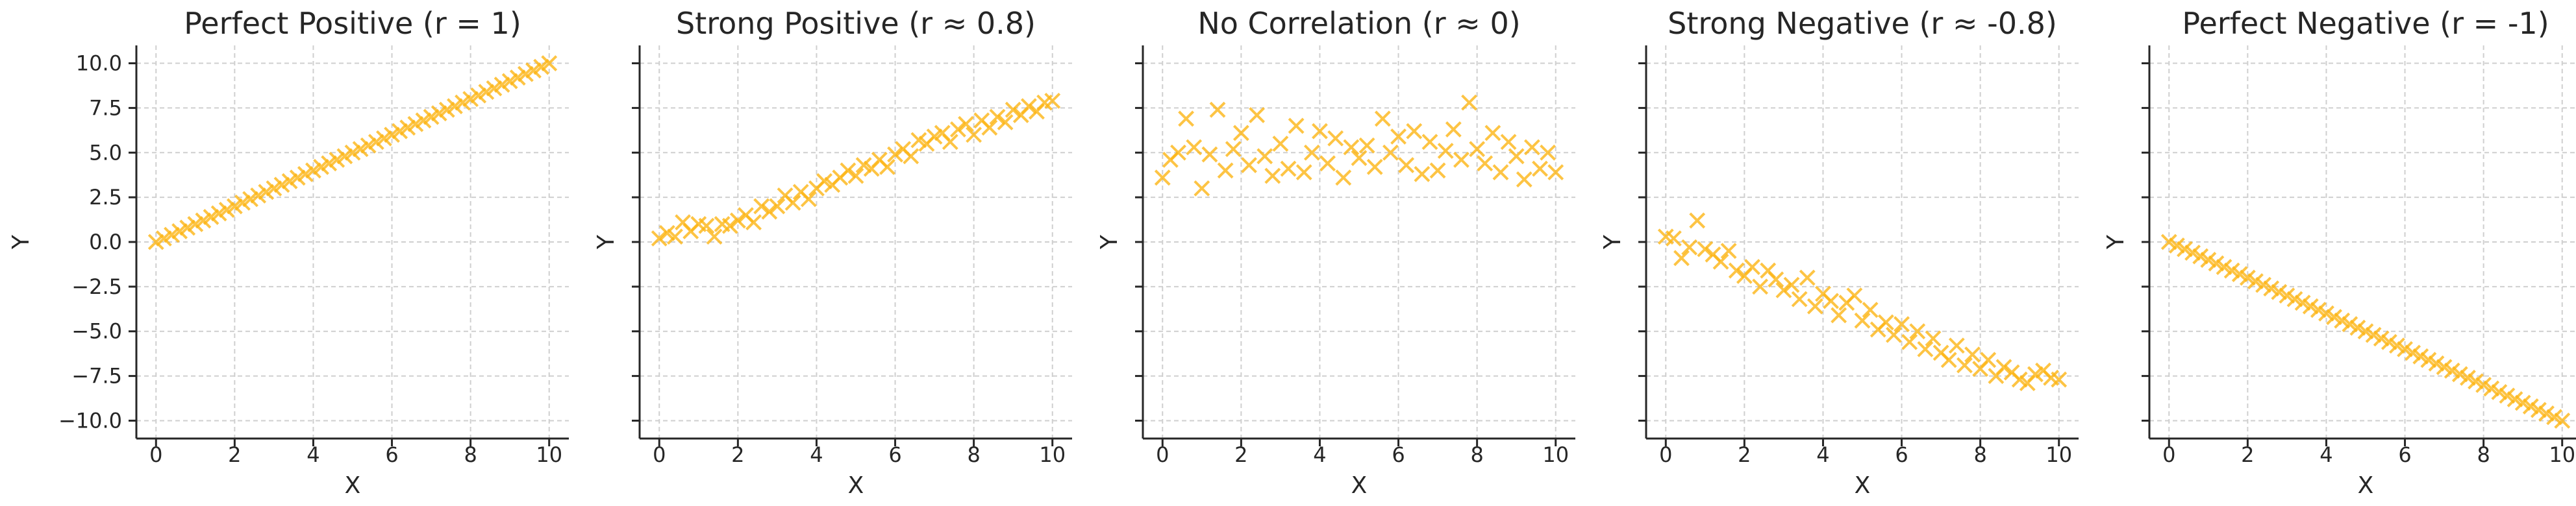  I want to click on markers, so click(856, 169).